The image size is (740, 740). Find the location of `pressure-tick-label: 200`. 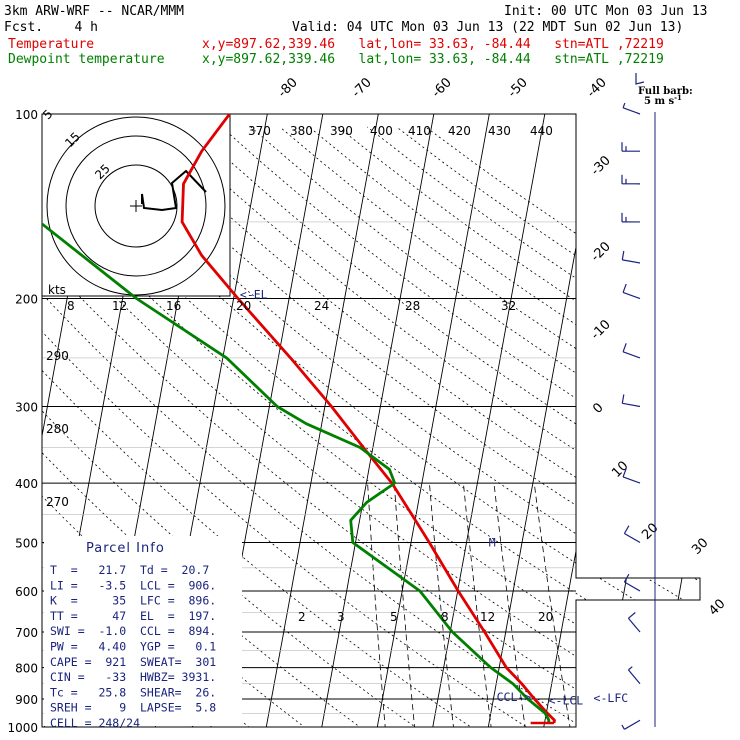

pressure-tick-label: 200 is located at coordinates (26, 300).